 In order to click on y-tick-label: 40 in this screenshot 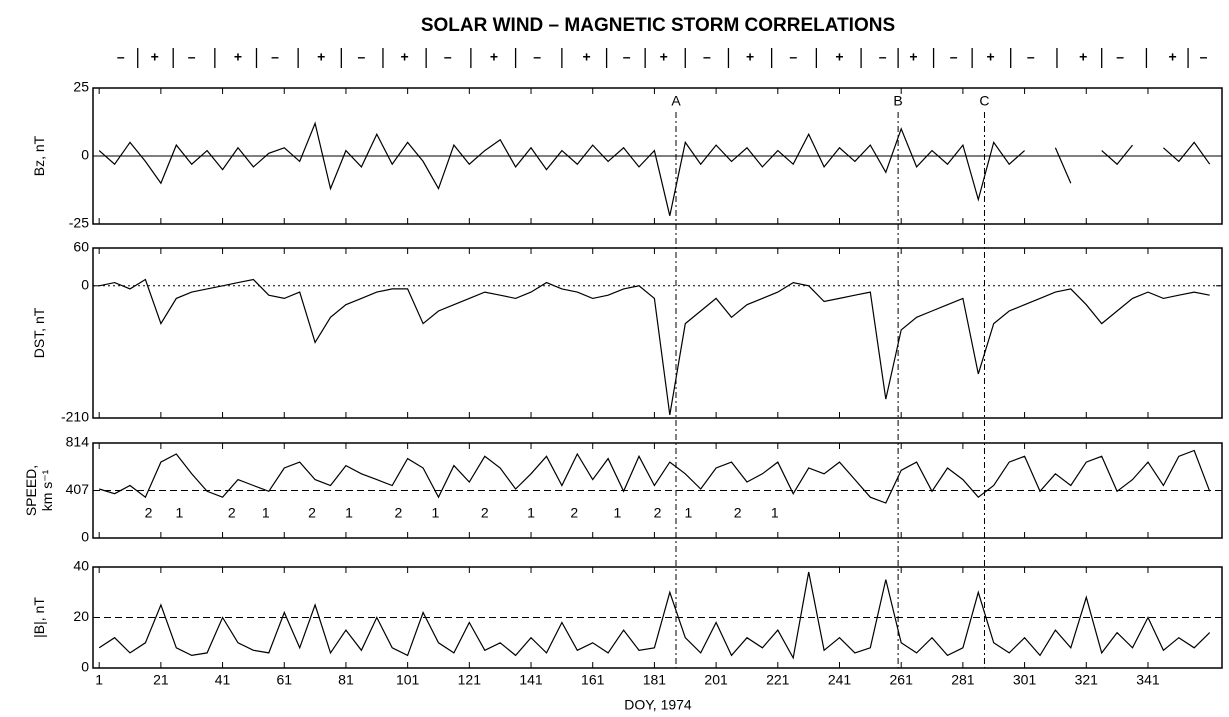, I will do `click(81, 566)`.